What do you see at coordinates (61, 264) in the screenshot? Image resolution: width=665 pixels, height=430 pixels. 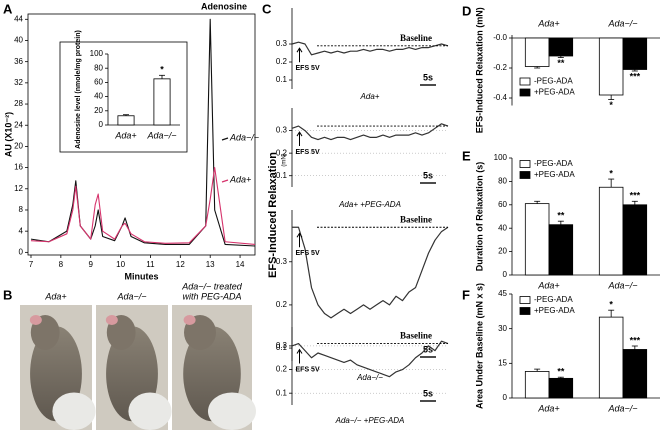 I see `x-tick-label: 8` at bounding box center [61, 264].